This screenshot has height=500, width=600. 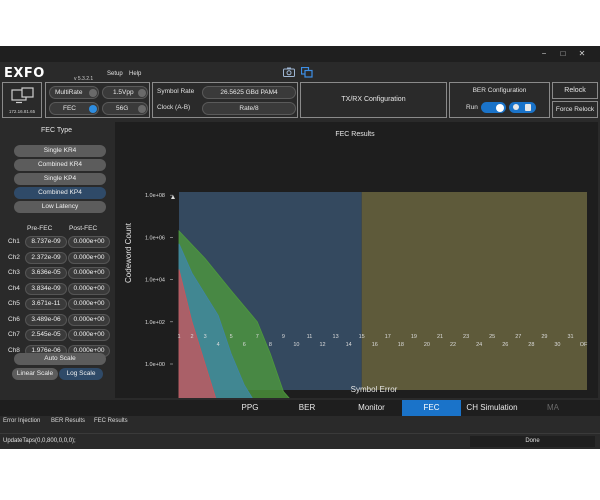 I want to click on channel-name: Ch4, so click(x=14, y=288).